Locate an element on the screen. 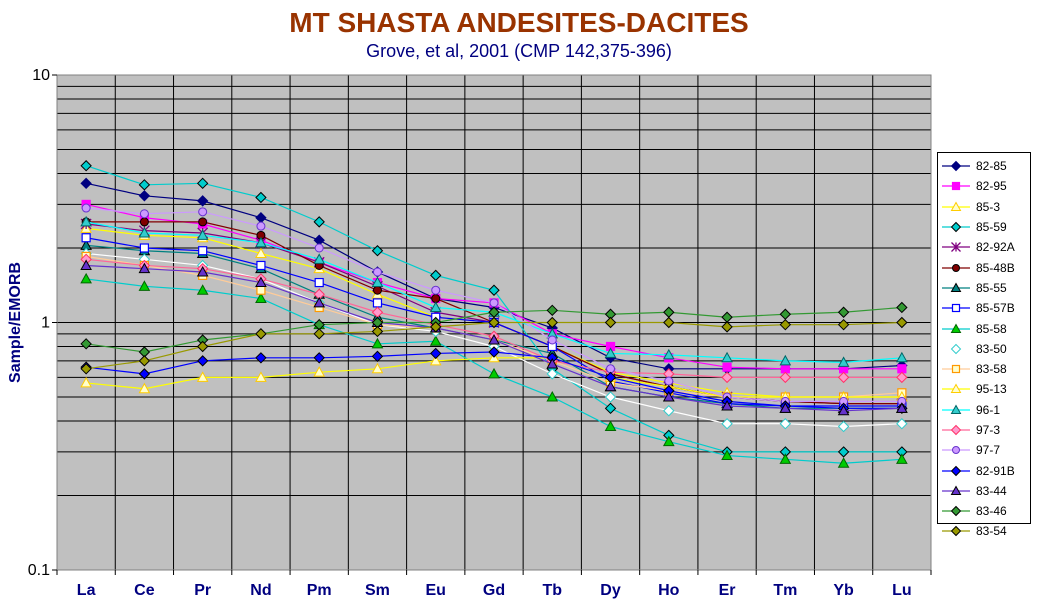 This screenshot has height=606, width=1038. legend-item: 83-58 is located at coordinates (984, 369).